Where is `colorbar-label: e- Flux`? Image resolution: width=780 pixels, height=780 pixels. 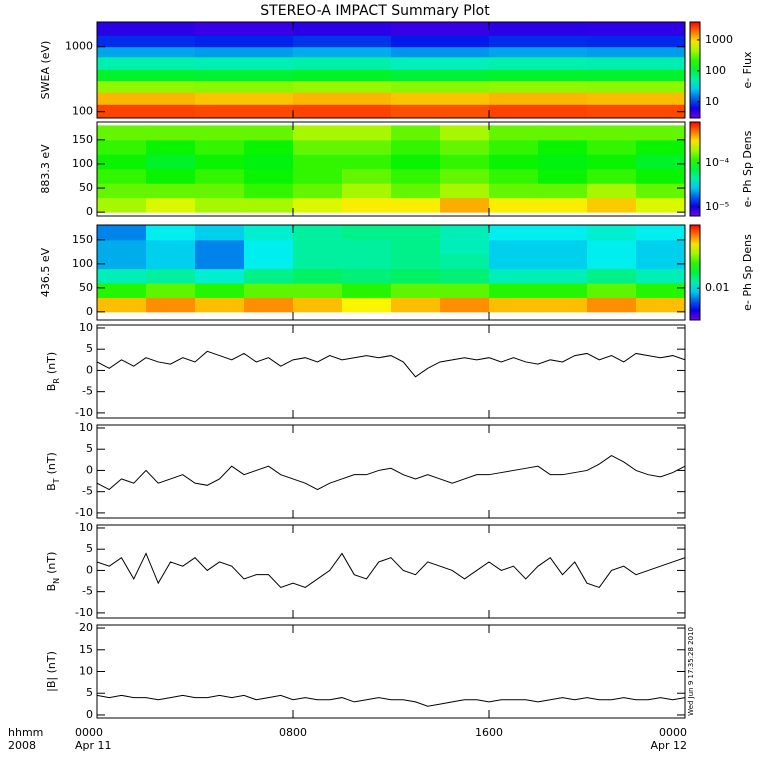
colorbar-label: e- Flux is located at coordinates (747, 70).